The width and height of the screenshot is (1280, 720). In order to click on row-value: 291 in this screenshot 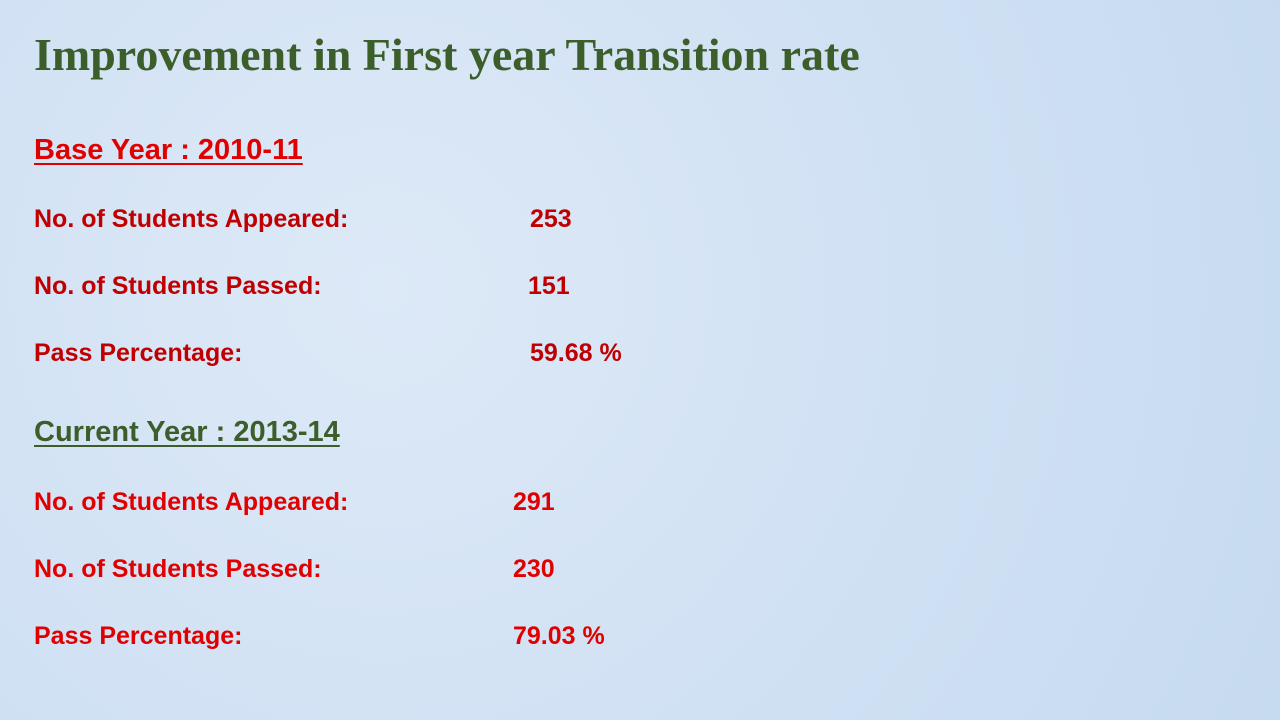, I will do `click(534, 502)`.